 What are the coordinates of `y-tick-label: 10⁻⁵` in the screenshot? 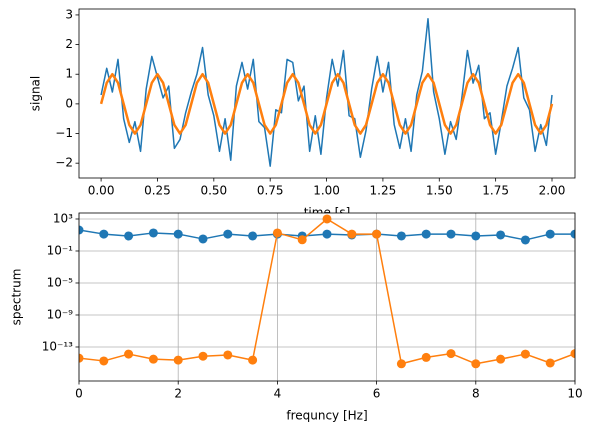 It's located at (60, 282).